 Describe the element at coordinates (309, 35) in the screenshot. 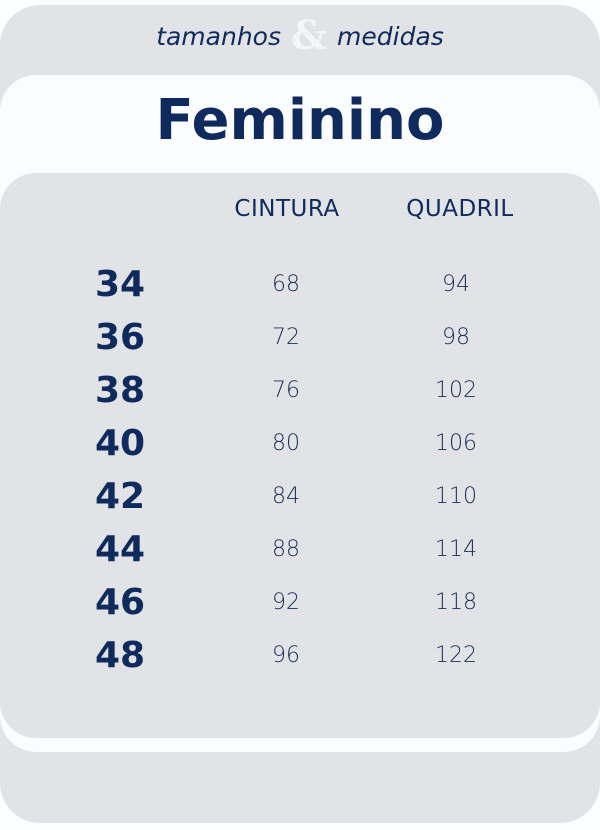

I see `ampersand-logo: &` at that location.